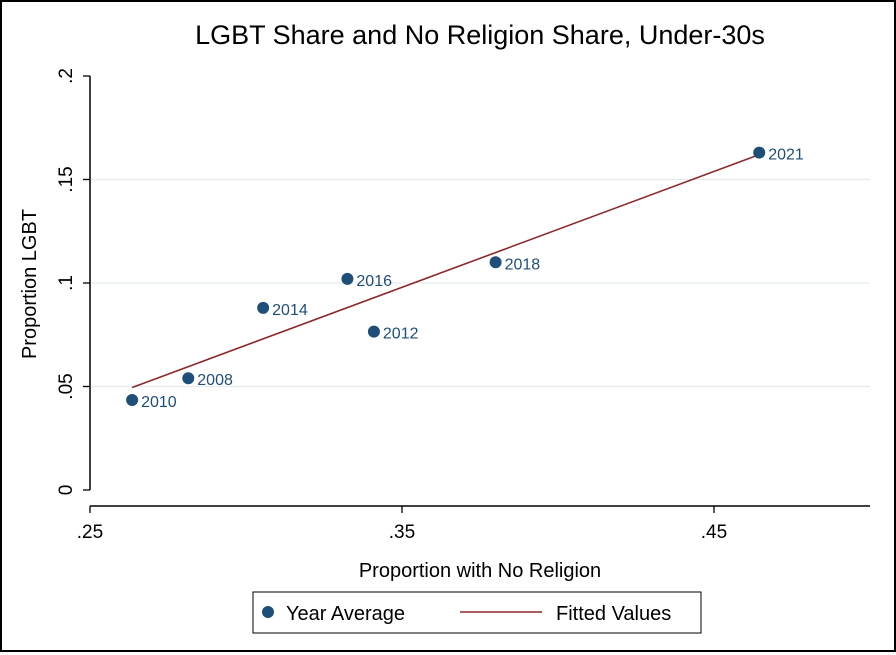  I want to click on data-point-2010, so click(132, 399).